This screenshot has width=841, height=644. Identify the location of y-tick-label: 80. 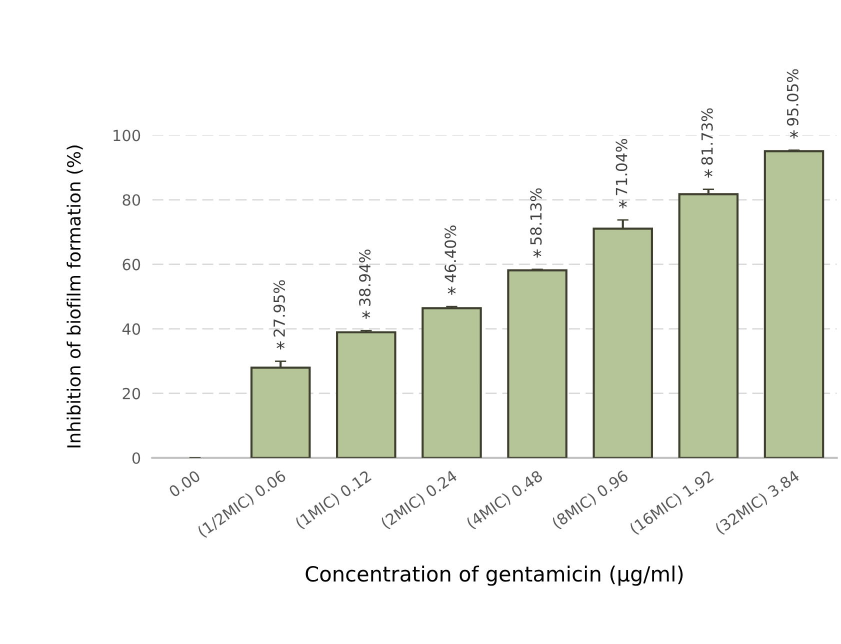
(131, 200).